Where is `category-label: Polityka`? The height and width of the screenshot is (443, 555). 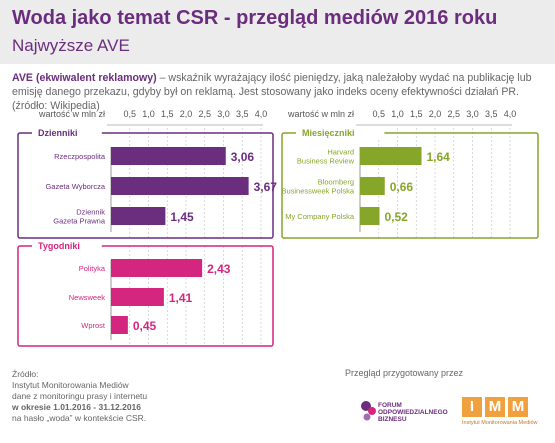
category-label: Polityka is located at coordinates (92, 268).